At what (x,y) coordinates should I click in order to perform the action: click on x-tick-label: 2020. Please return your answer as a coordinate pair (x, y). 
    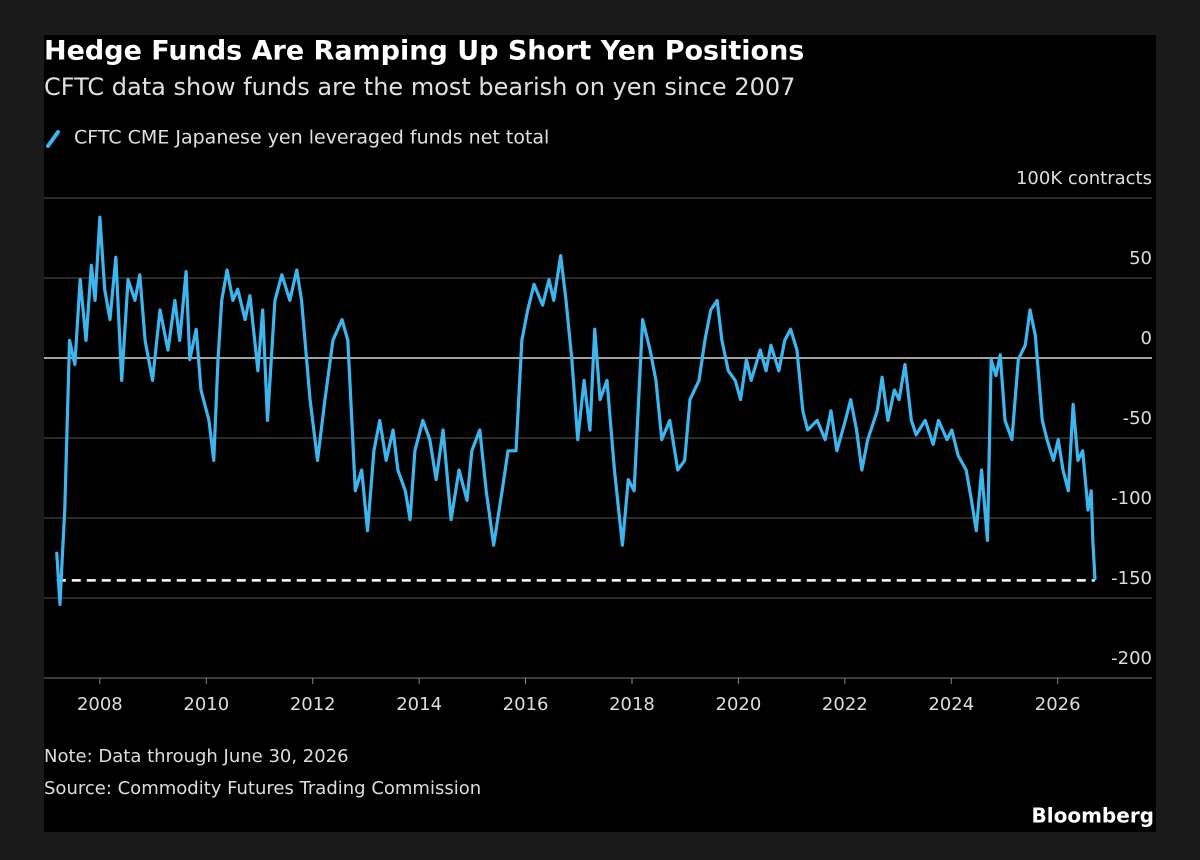
    Looking at the image, I should click on (739, 704).